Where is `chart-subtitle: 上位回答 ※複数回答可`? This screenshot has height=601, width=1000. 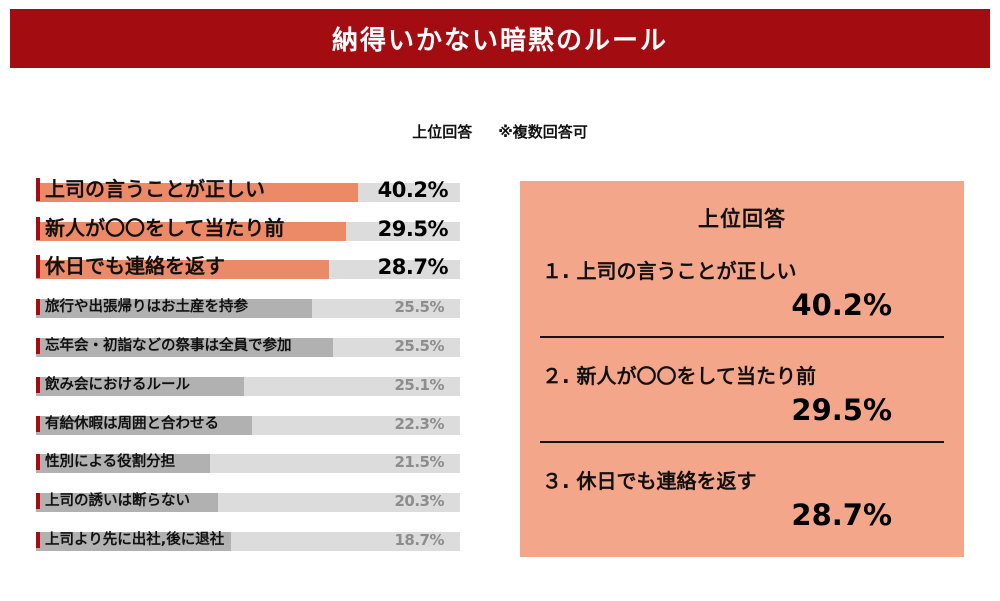 chart-subtitle: 上位回答 ※複数回答可 is located at coordinates (500, 131).